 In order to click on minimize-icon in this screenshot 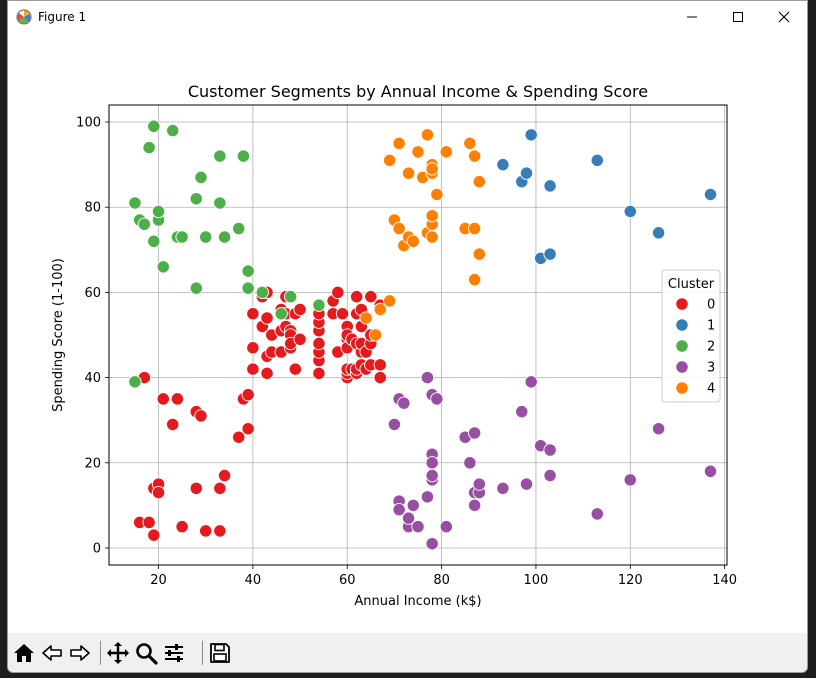, I will do `click(692, 17)`.